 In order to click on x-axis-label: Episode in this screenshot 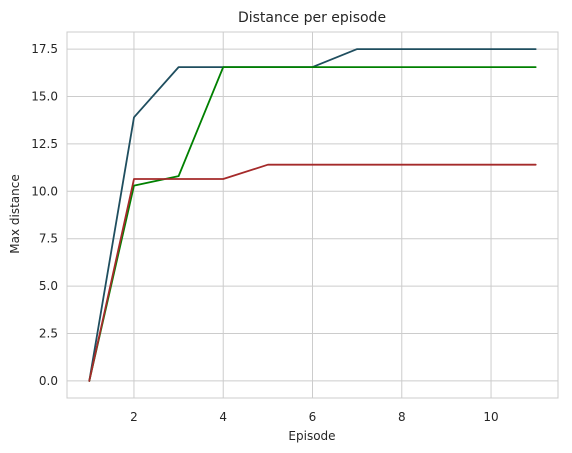, I will do `click(311, 436)`.